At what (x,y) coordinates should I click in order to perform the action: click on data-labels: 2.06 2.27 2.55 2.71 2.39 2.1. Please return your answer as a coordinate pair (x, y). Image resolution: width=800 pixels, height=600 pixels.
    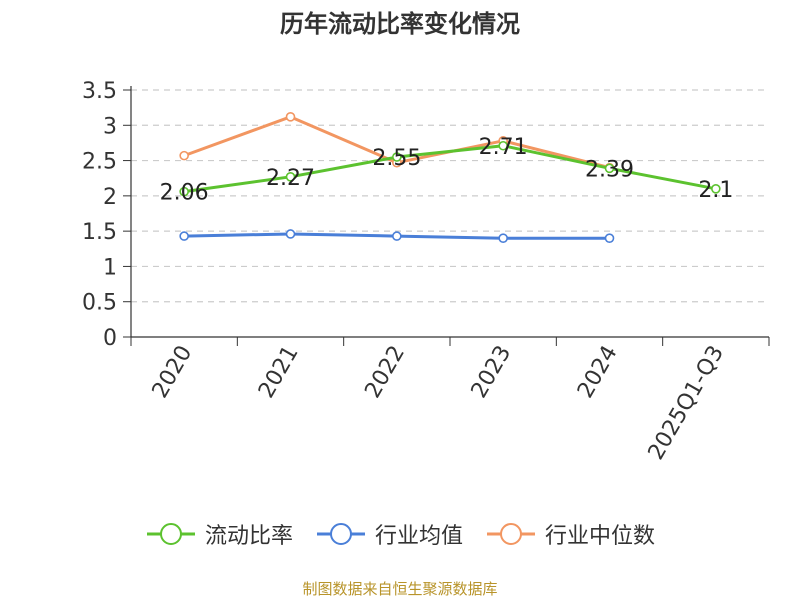
    Looking at the image, I should click on (447, 170).